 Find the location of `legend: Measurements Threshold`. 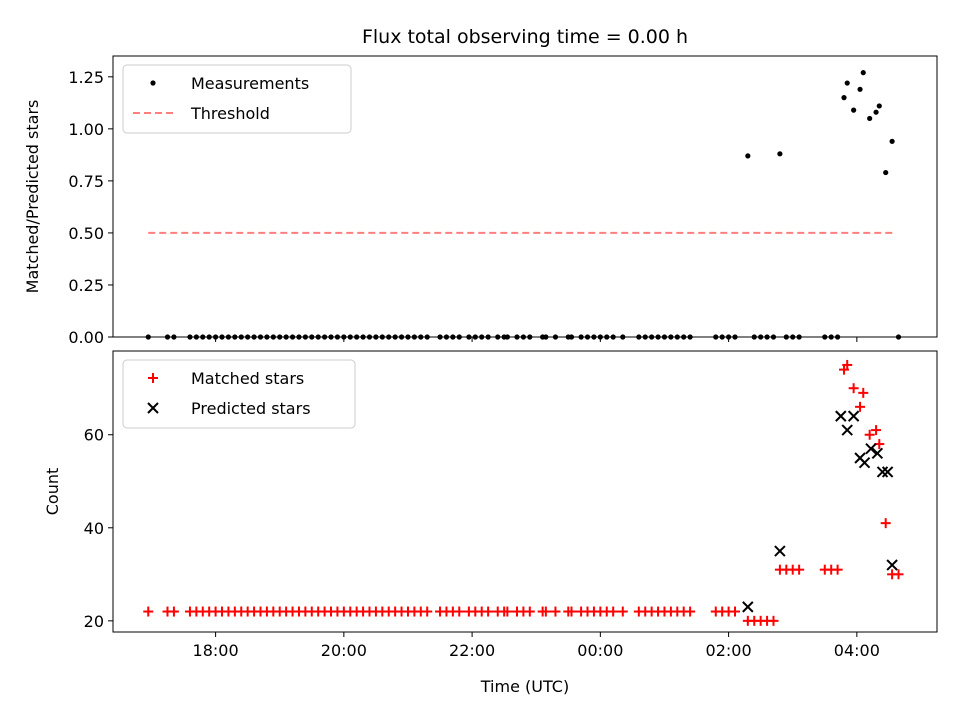

legend: Measurements Threshold is located at coordinates (237, 99).